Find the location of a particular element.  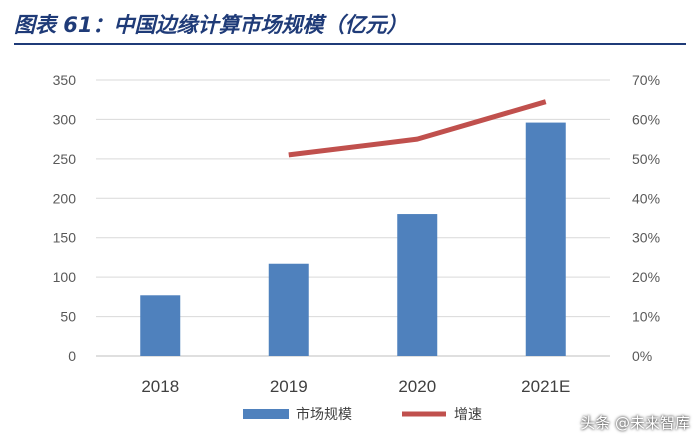

left-axis-ticks: 0 50 100 150 200 250 300 350 is located at coordinates (65, 218).